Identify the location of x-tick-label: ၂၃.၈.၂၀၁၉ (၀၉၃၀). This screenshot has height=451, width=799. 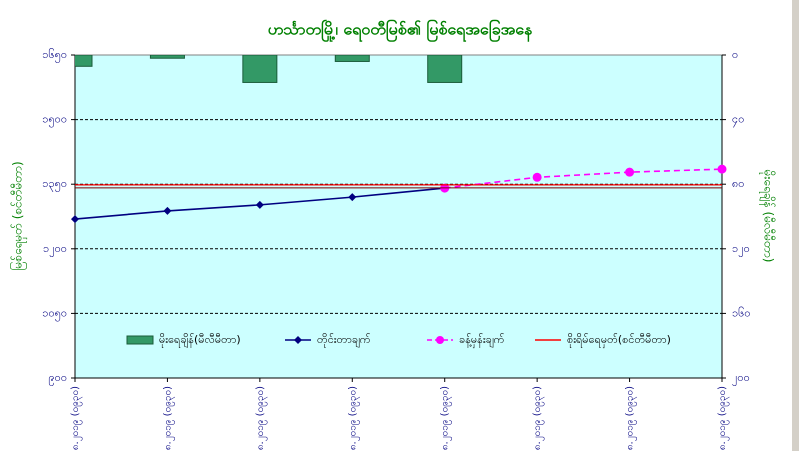
(76, 418).